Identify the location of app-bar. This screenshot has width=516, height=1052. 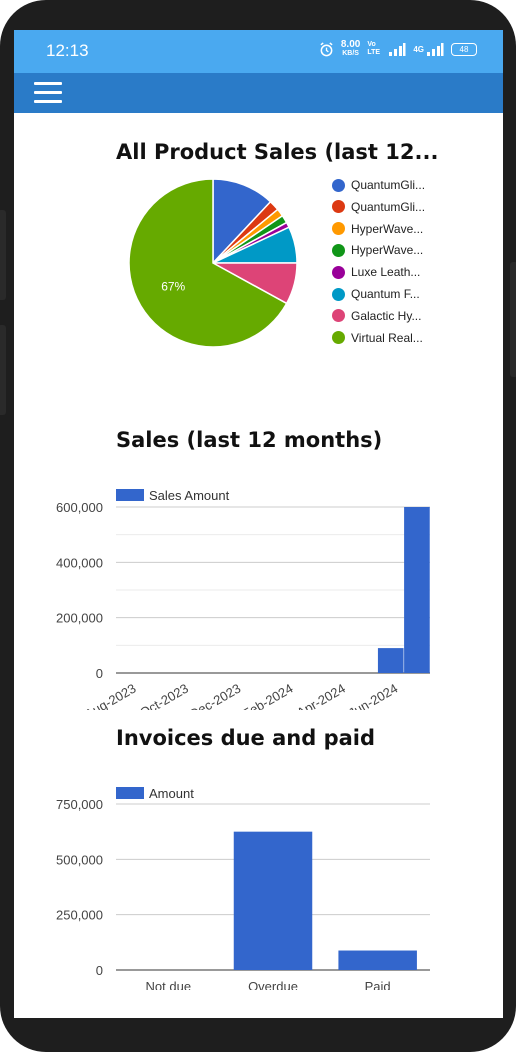
(258, 93).